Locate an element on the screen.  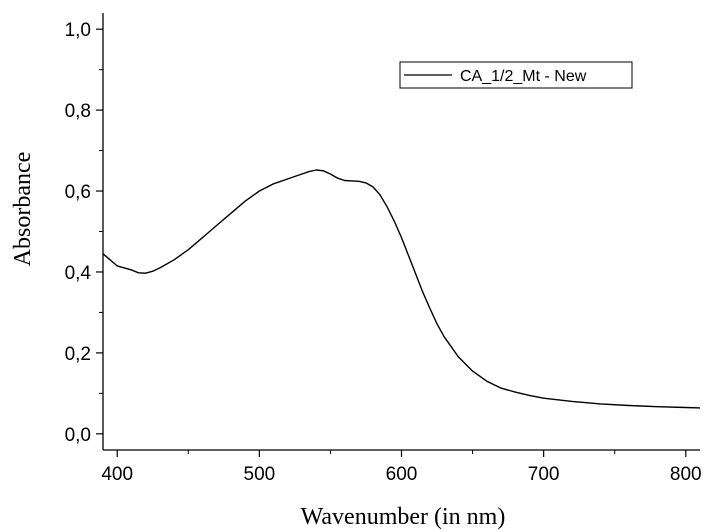
y-tick-label: 0,2 is located at coordinates (78, 354).